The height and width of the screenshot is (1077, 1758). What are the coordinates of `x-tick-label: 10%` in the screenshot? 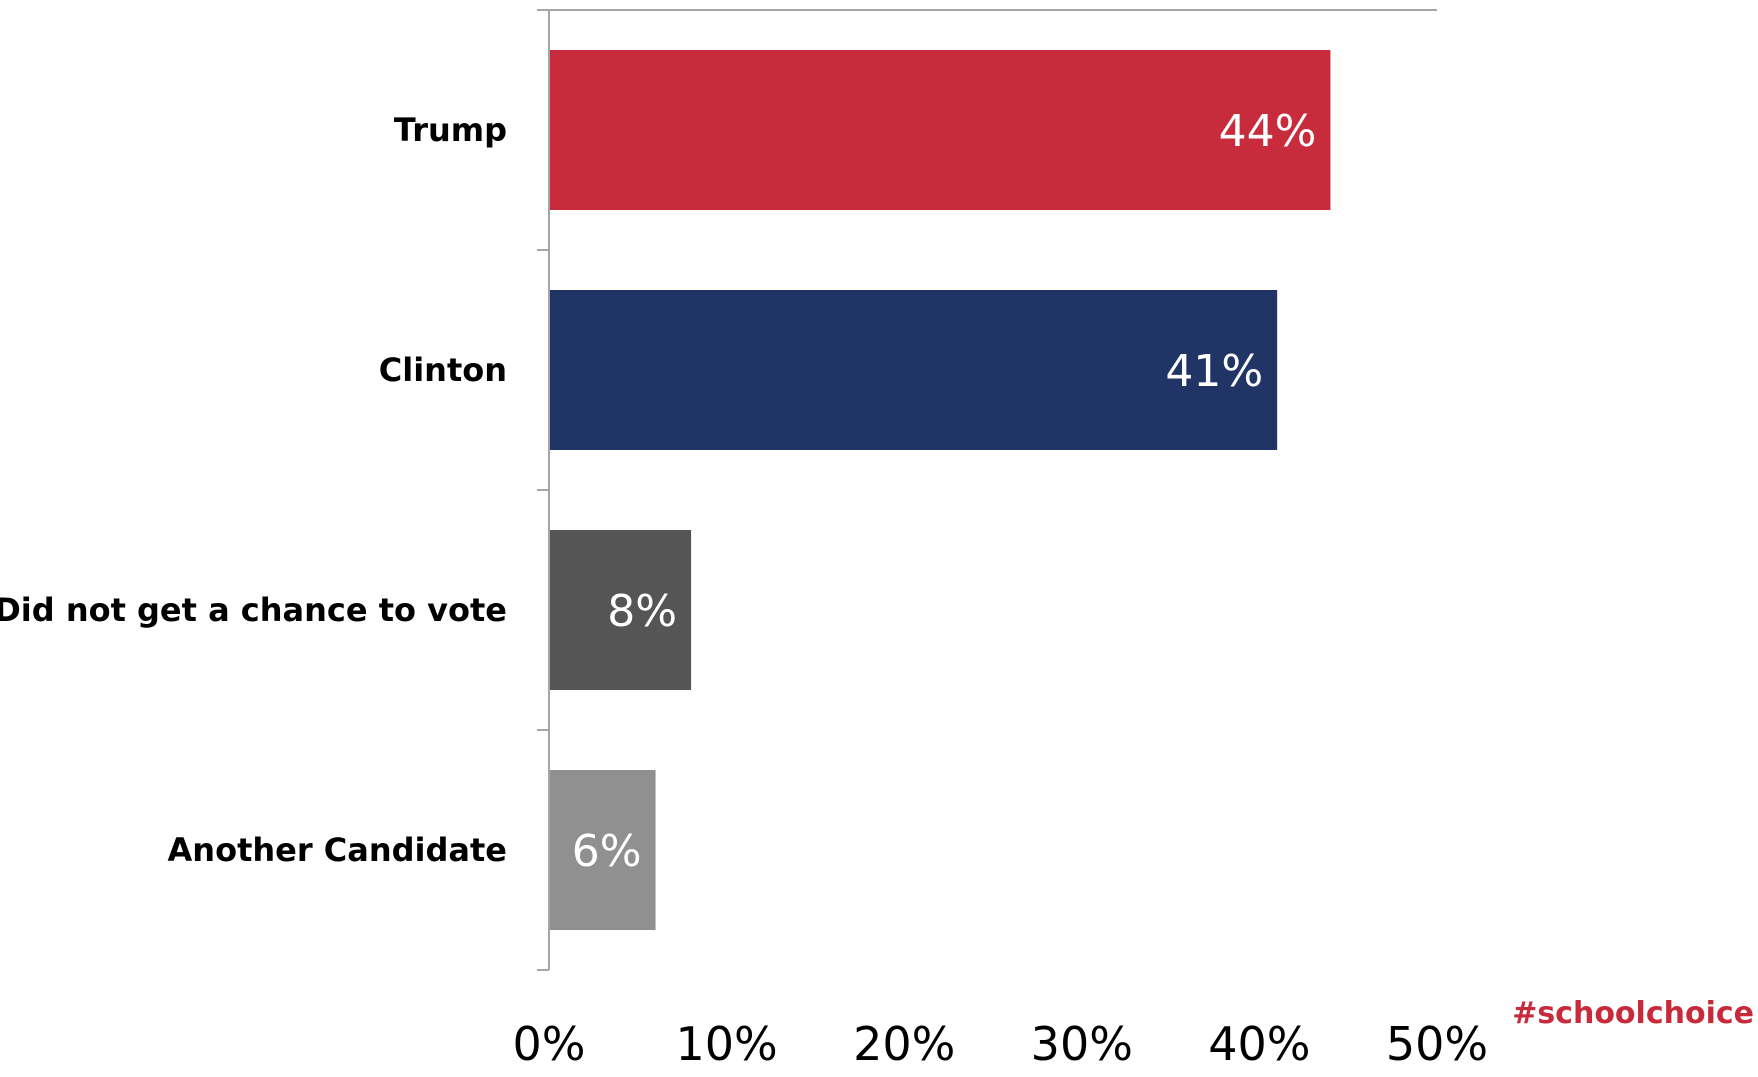 It's located at (726, 1044).